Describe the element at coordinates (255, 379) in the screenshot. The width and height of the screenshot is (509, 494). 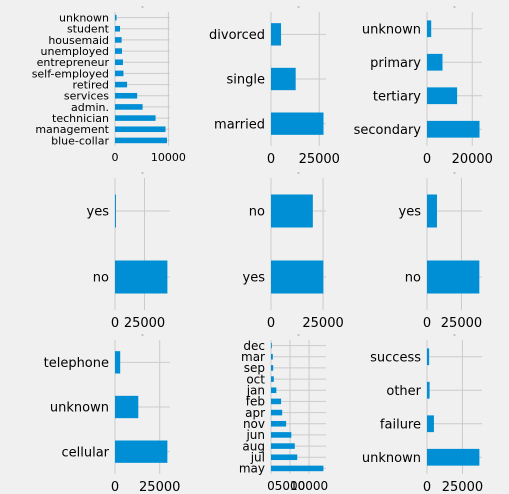
I see `y-tick-label: oct` at that location.